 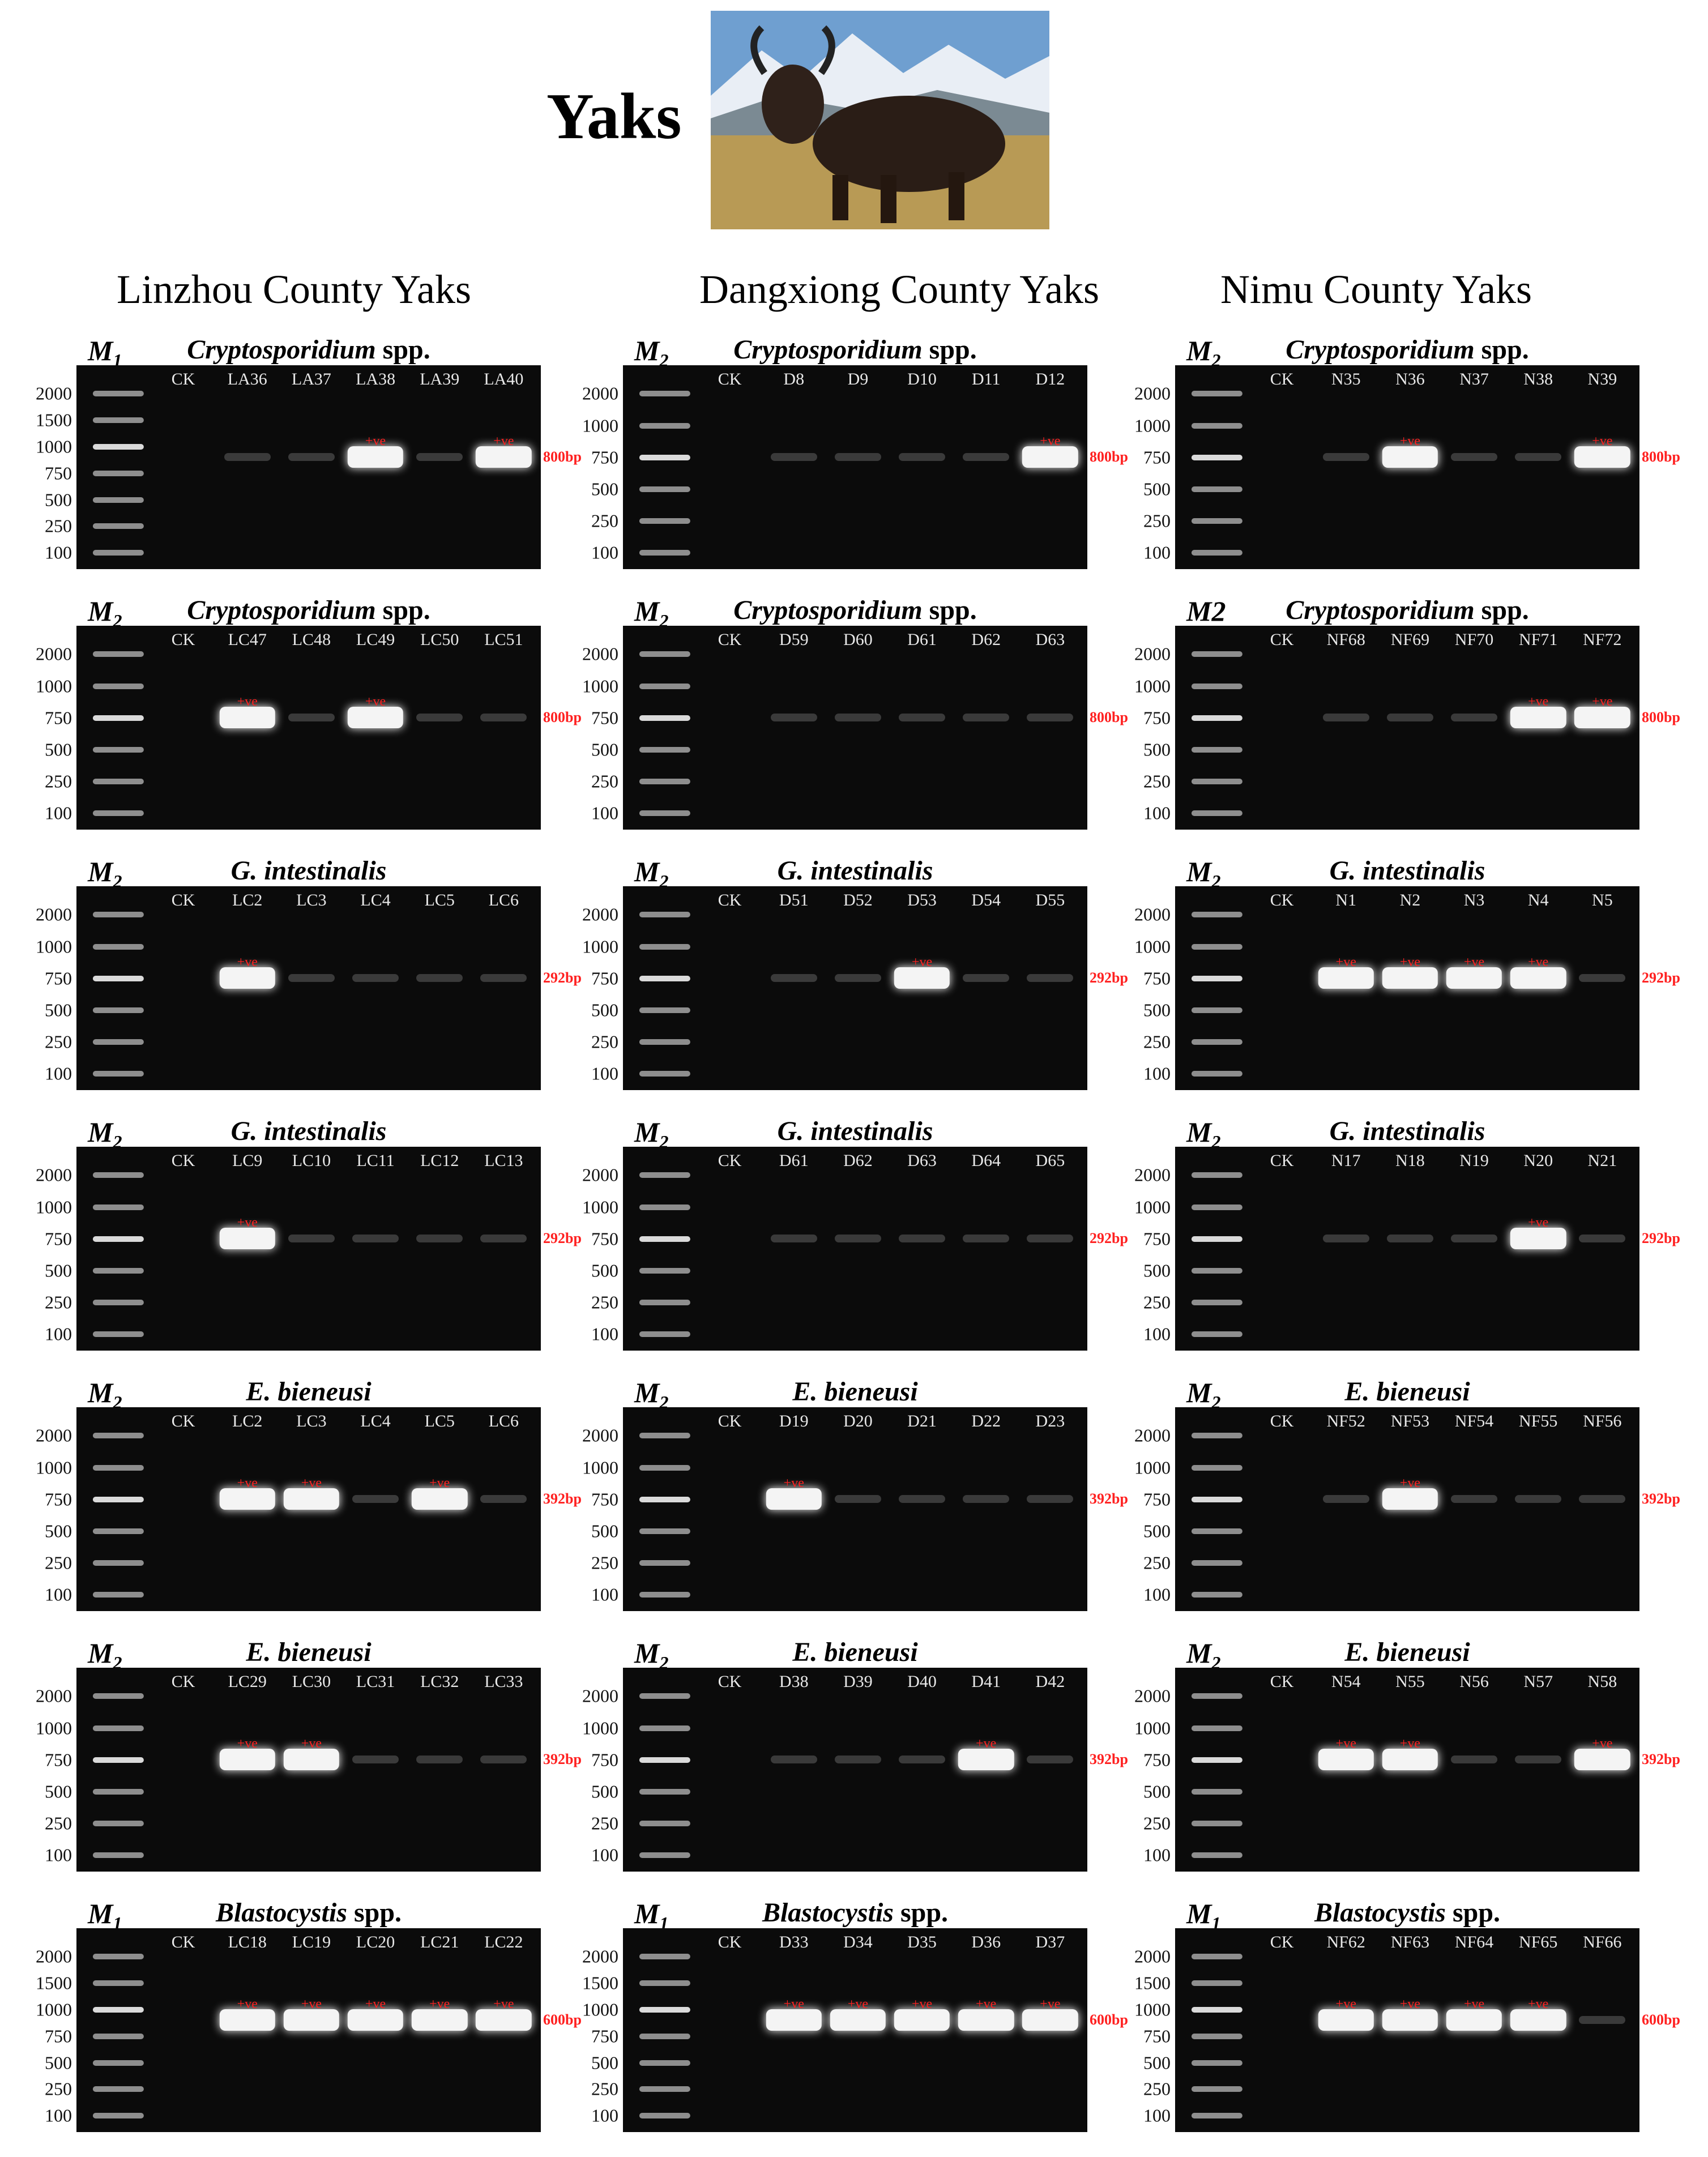 What do you see at coordinates (794, 379) in the screenshot?
I see `lane-label: D8` at bounding box center [794, 379].